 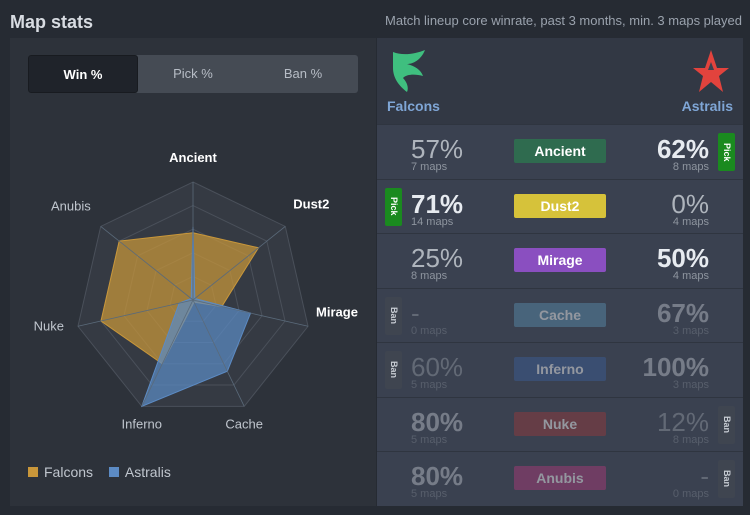 What do you see at coordinates (682, 312) in the screenshot?
I see `astralis-winrate: 67%` at bounding box center [682, 312].